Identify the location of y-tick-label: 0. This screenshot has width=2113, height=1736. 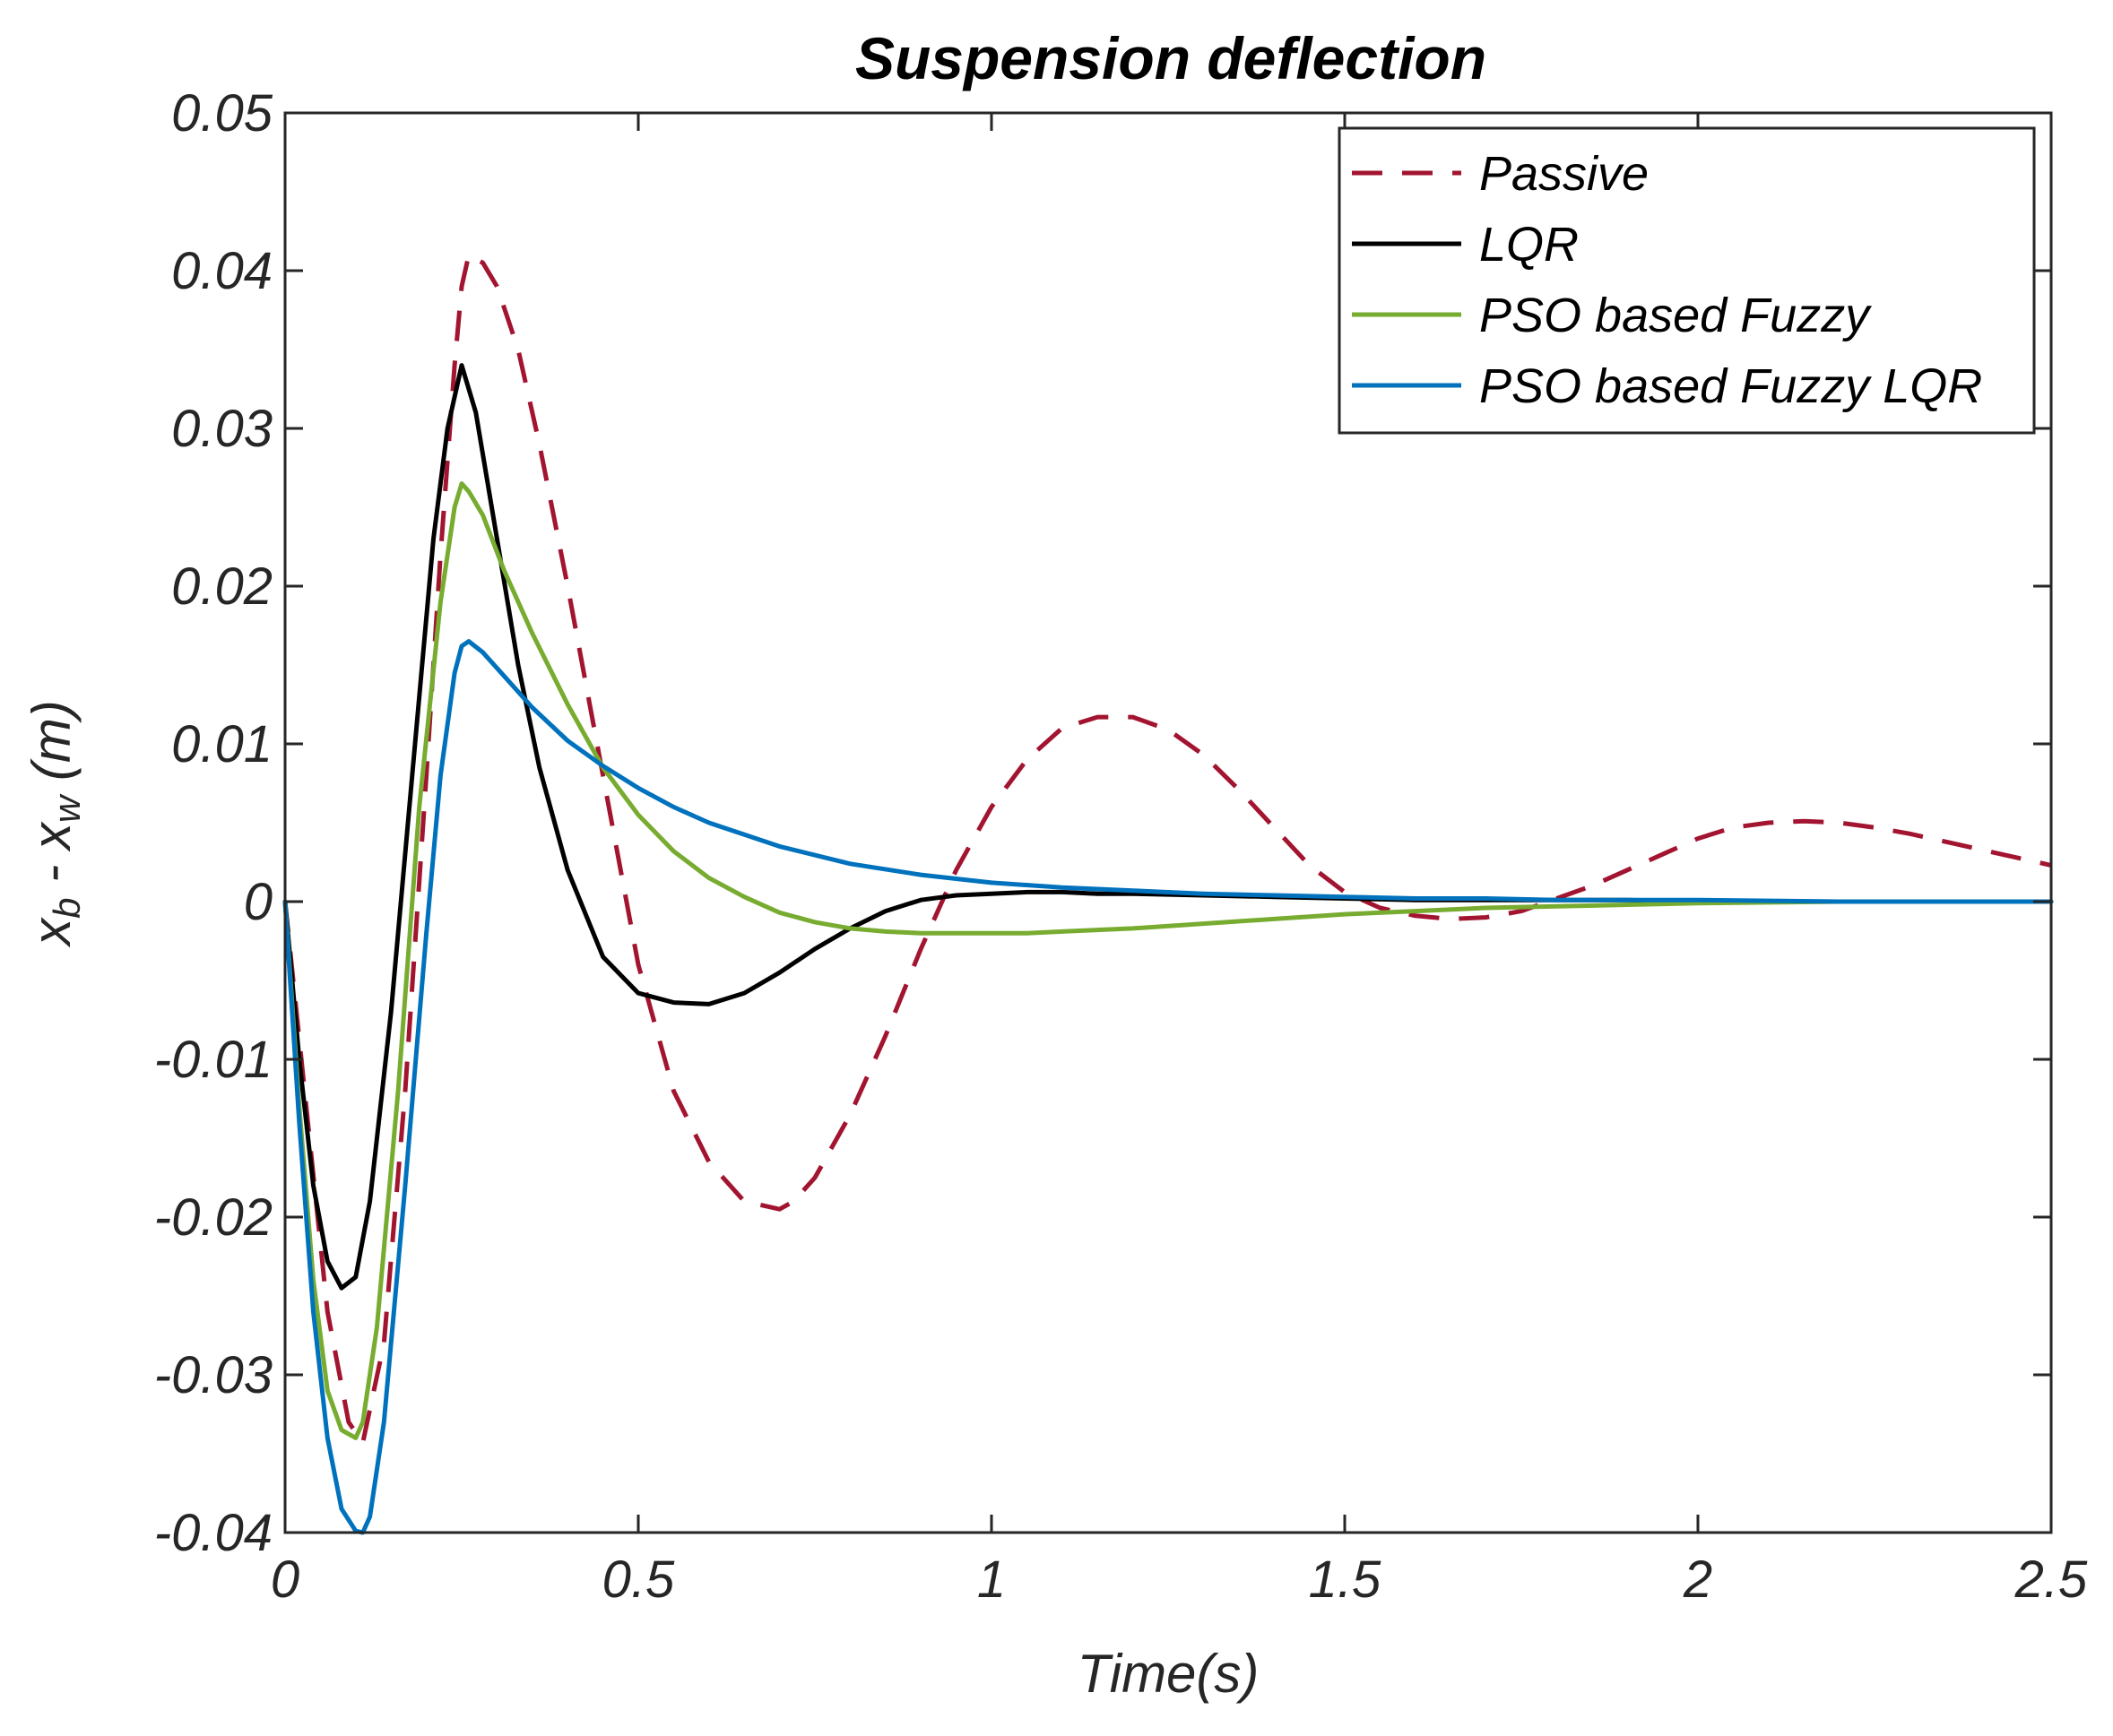
(258, 902).